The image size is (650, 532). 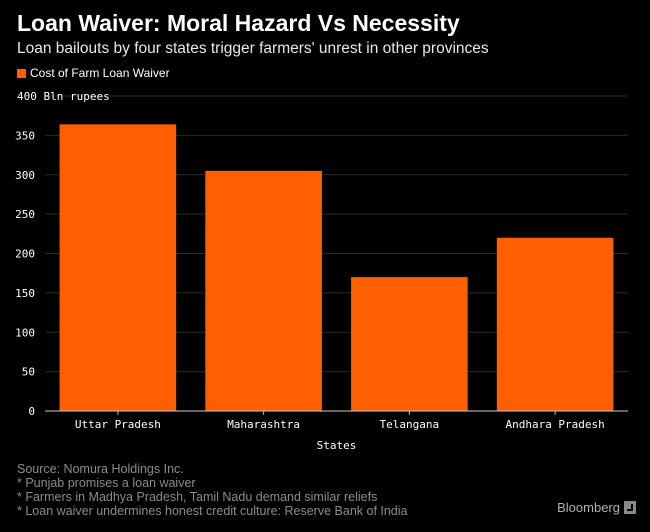 What do you see at coordinates (25, 254) in the screenshot?
I see `y-tick-label: 200` at bounding box center [25, 254].